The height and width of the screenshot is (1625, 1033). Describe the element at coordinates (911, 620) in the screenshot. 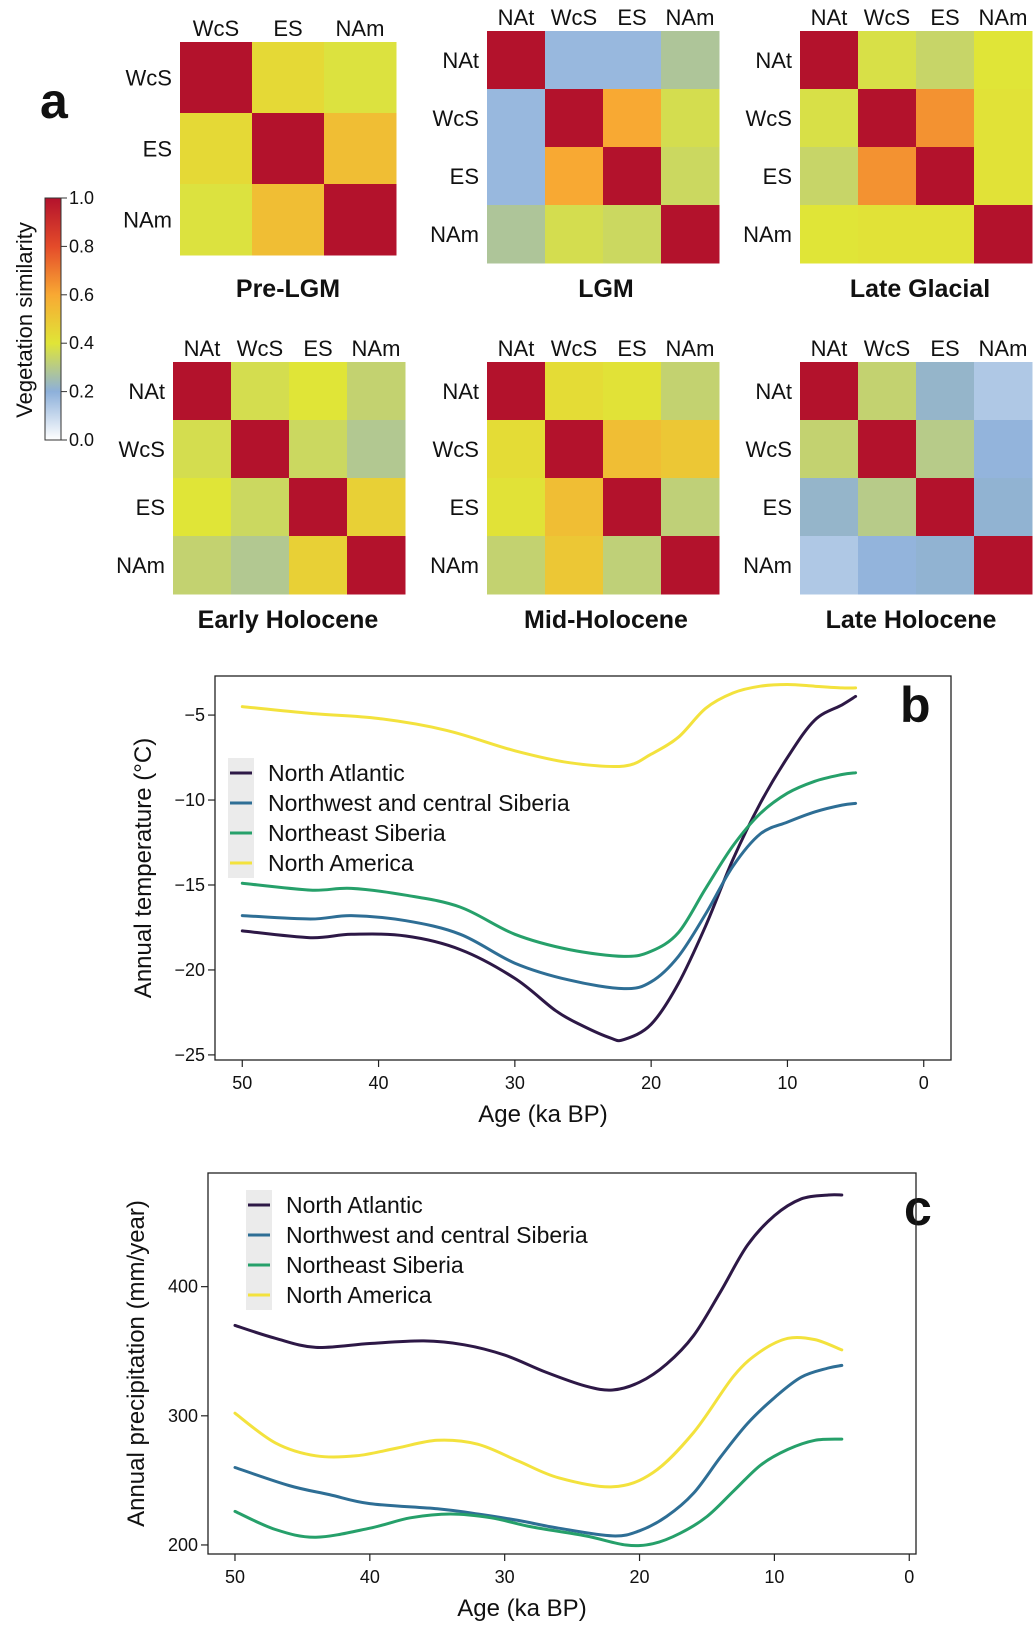

I see `heatmap-title: Late Holocene` at that location.